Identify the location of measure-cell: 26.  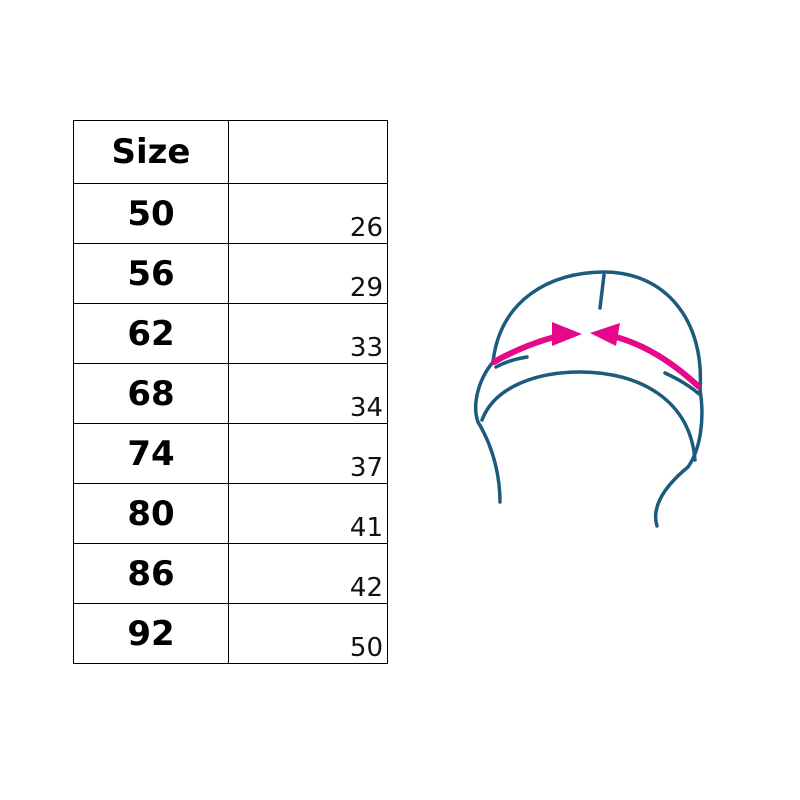
(308, 213).